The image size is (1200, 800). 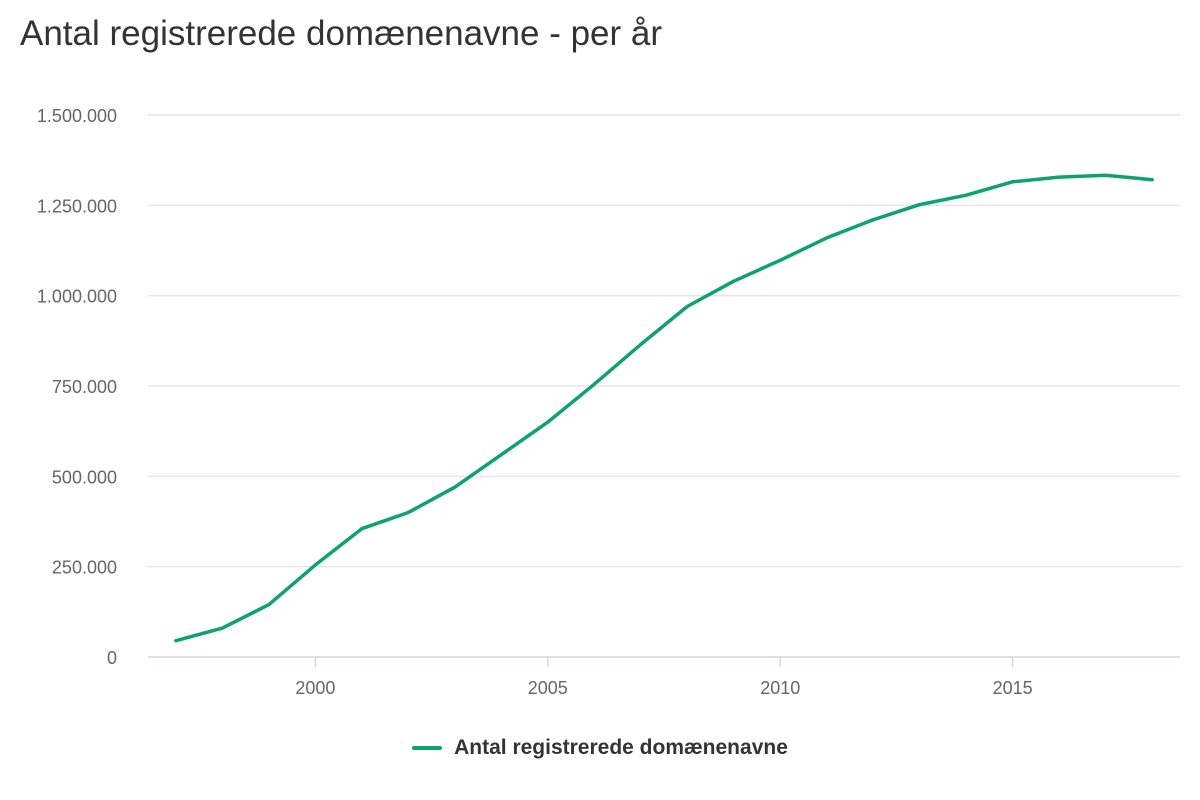 What do you see at coordinates (315, 688) in the screenshot?
I see `x-tick-label: 2000` at bounding box center [315, 688].